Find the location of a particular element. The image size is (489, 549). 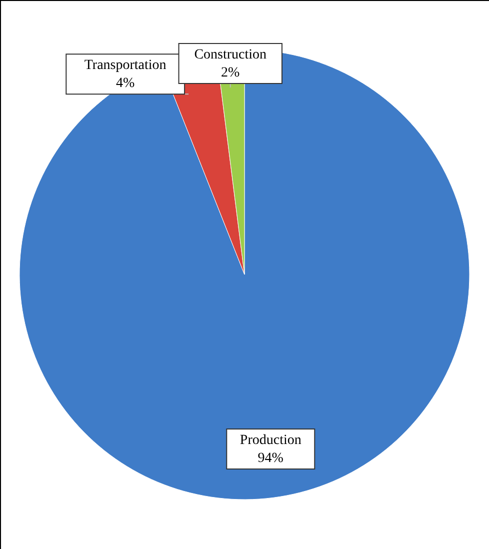

data-label: 94% is located at coordinates (271, 458).